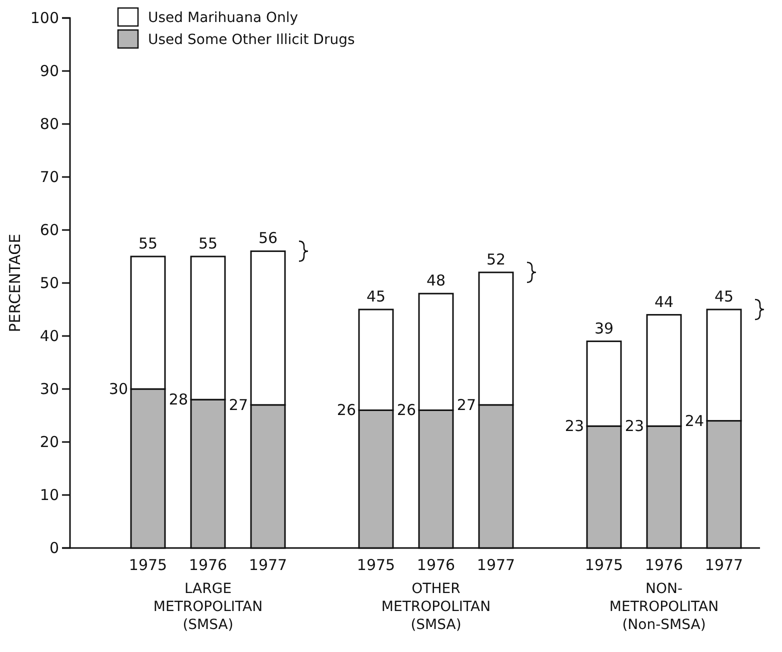 This screenshot has height=652, width=782. What do you see at coordinates (54, 547) in the screenshot?
I see `y-tick-label: 0` at bounding box center [54, 547].